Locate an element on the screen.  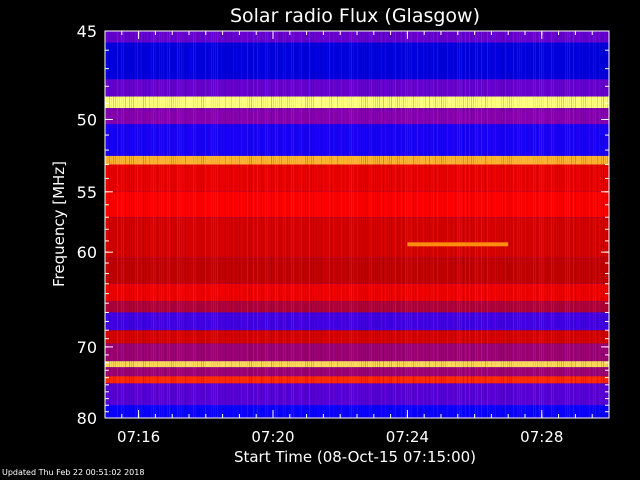
x-tick-label: 07:28 is located at coordinates (541, 437).